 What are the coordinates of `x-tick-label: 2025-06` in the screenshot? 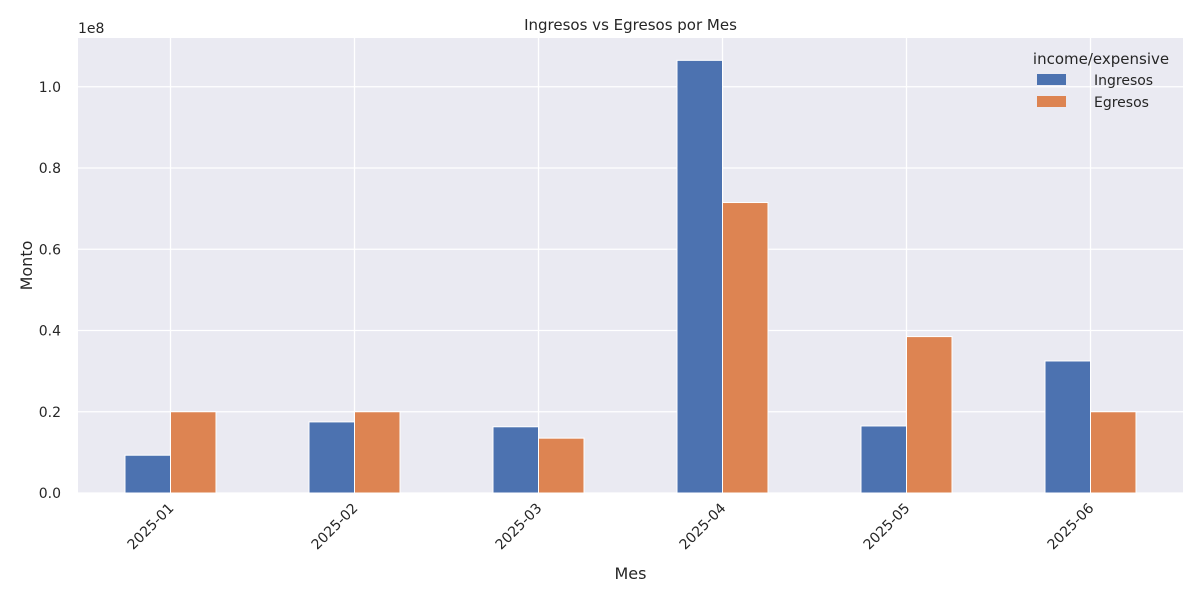 It's located at (1071, 526).